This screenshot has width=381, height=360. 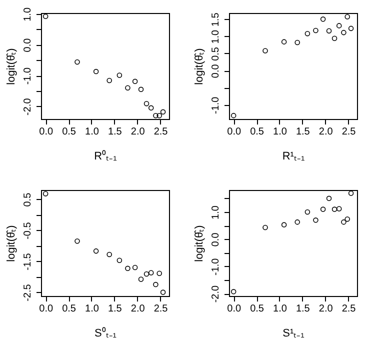 I want to click on y-tick-label: -0.5, so click(x=28, y=231).